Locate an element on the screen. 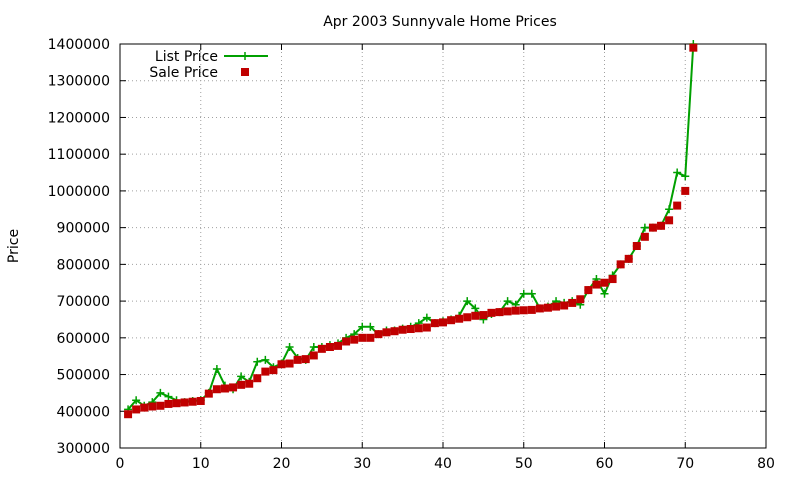  y-tick-label: 1400000 is located at coordinates (79, 45).